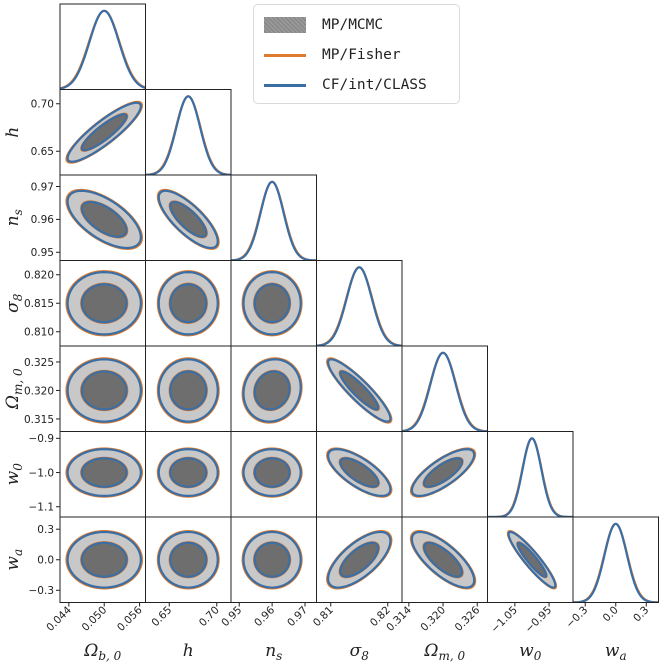  I want to click on x-tick-label: 0.326, so click(468, 619).